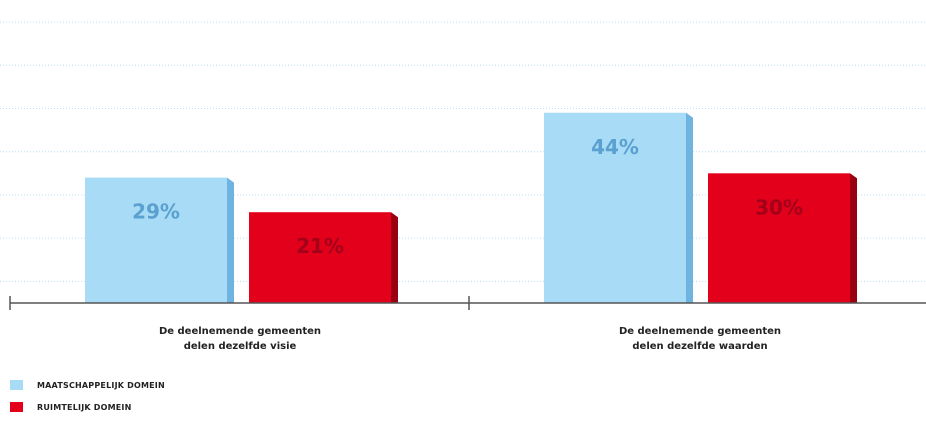 The image size is (926, 423). Describe the element at coordinates (320, 246) in the screenshot. I see `bar-value-label-1-0: 21%` at that location.